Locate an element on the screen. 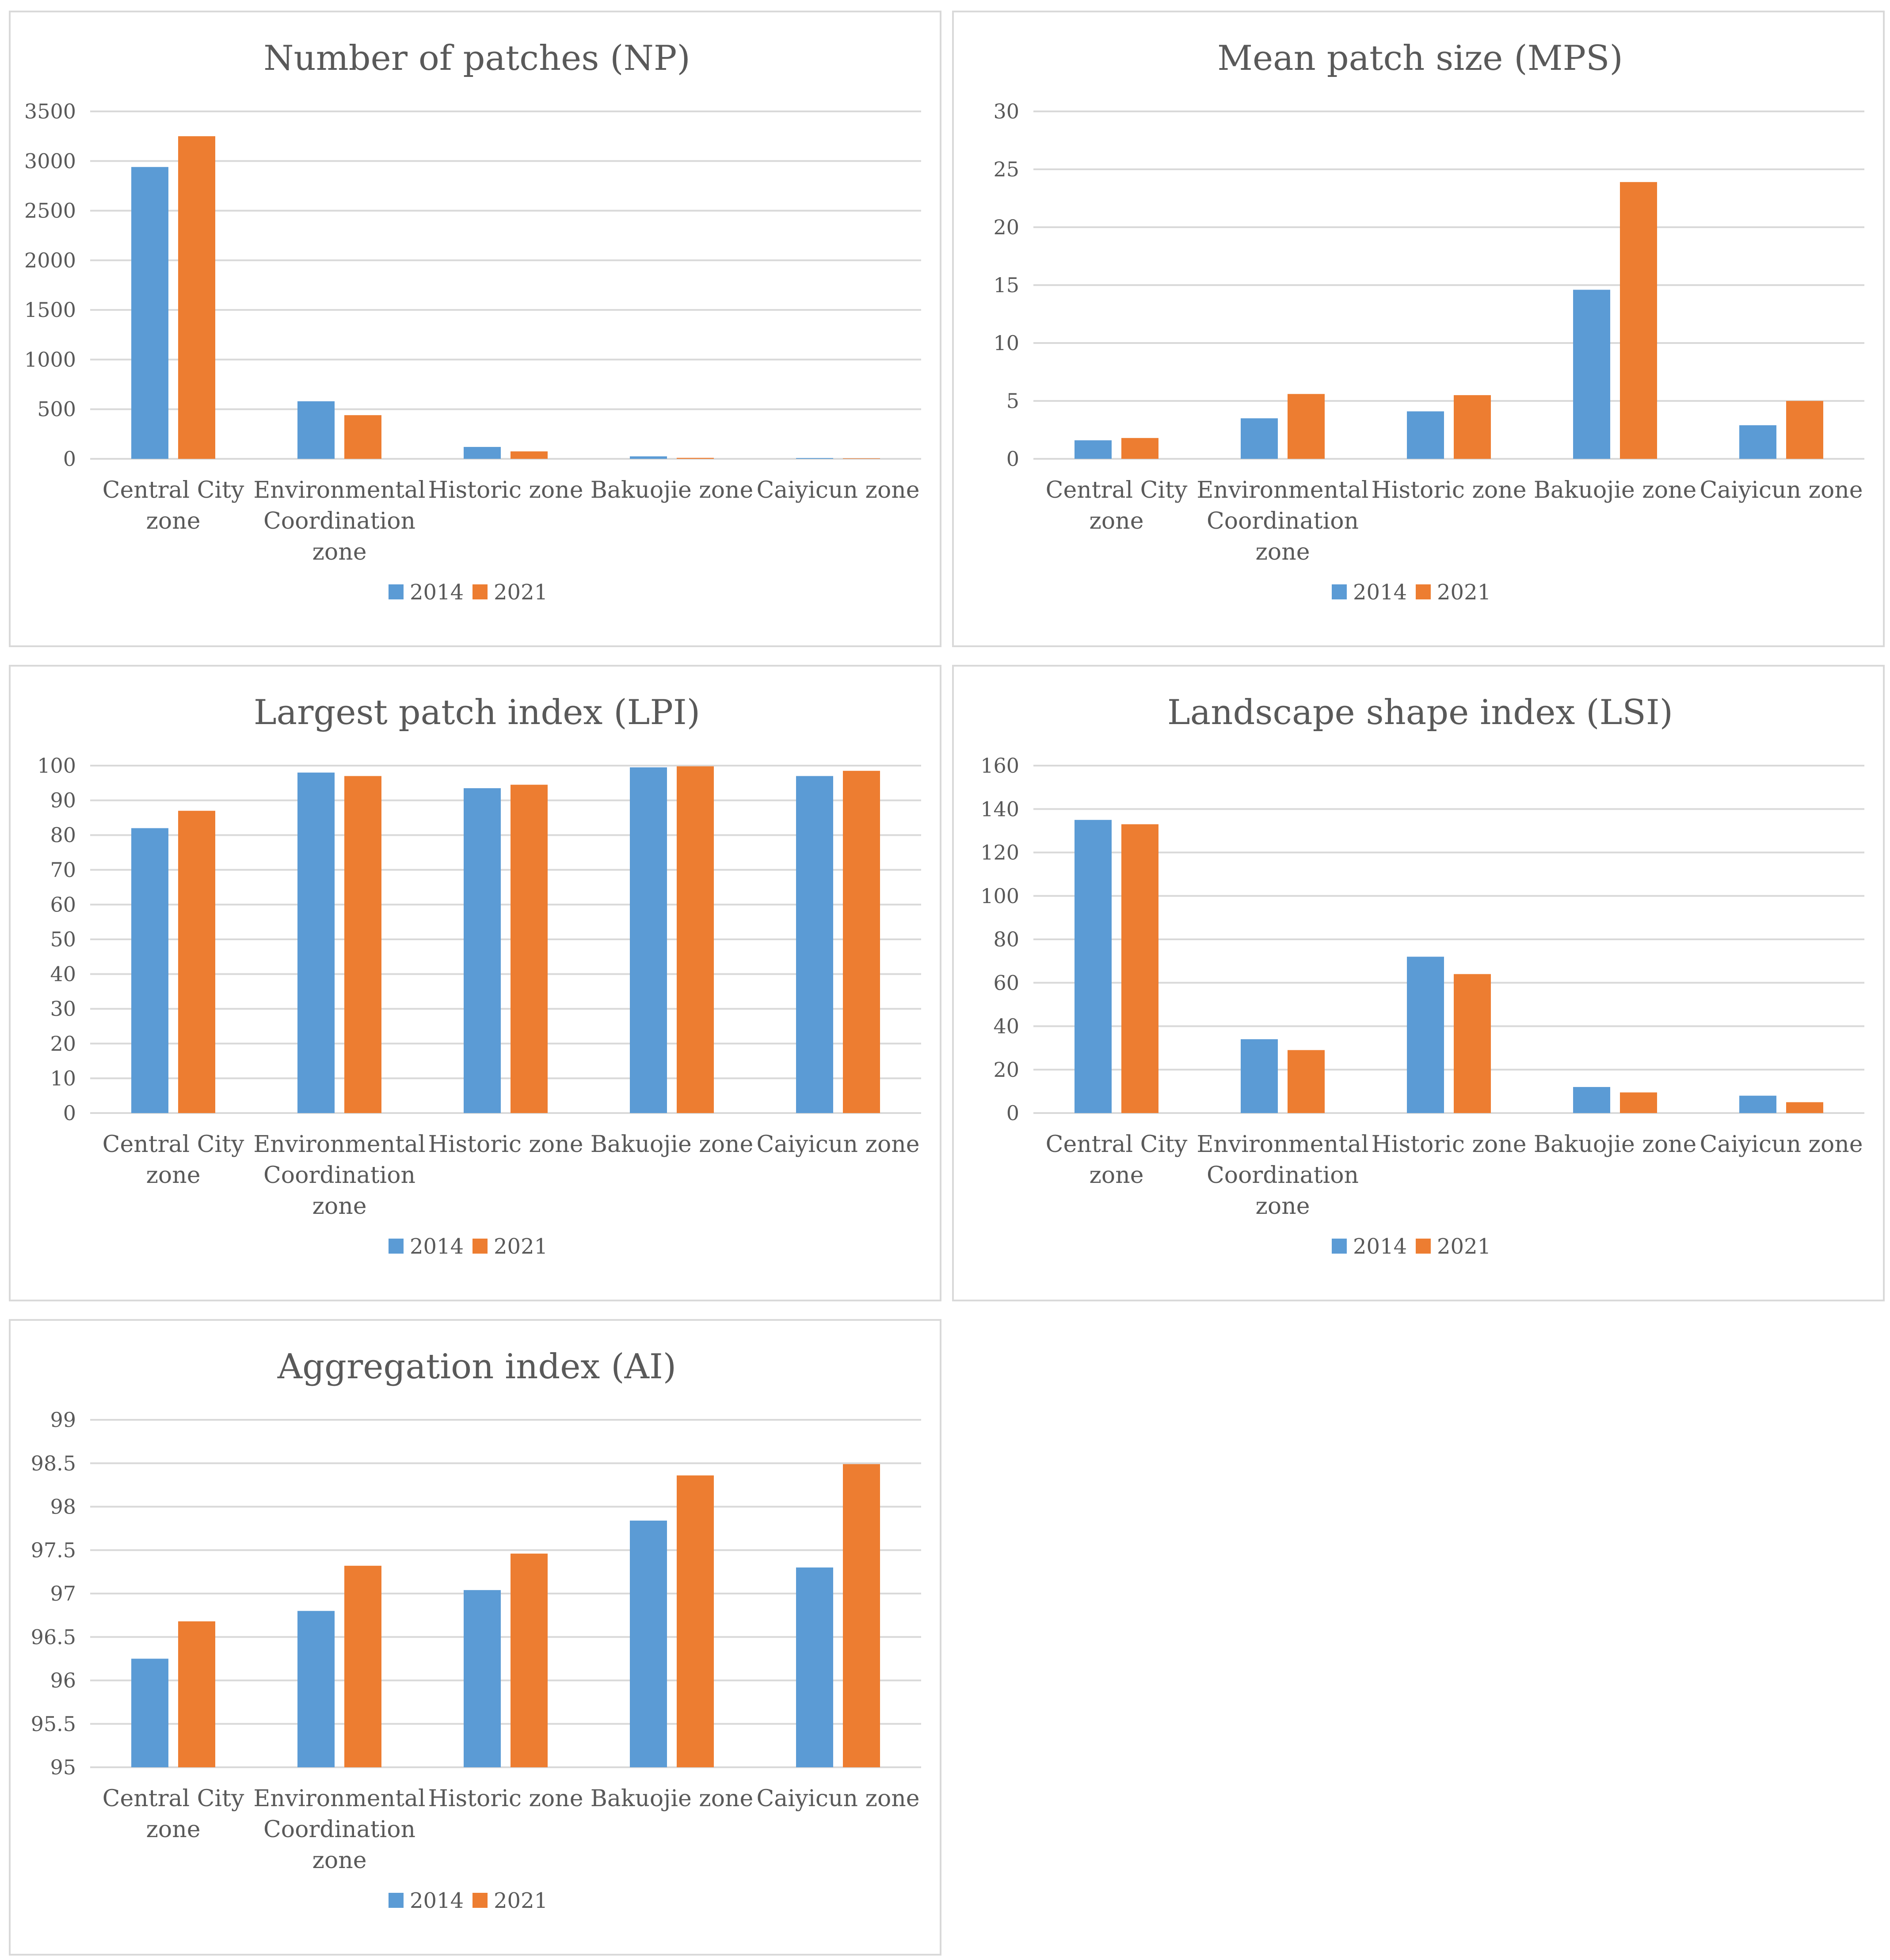 This screenshot has width=1890, height=1960. y-tick-label: 2500 is located at coordinates (50, 211).